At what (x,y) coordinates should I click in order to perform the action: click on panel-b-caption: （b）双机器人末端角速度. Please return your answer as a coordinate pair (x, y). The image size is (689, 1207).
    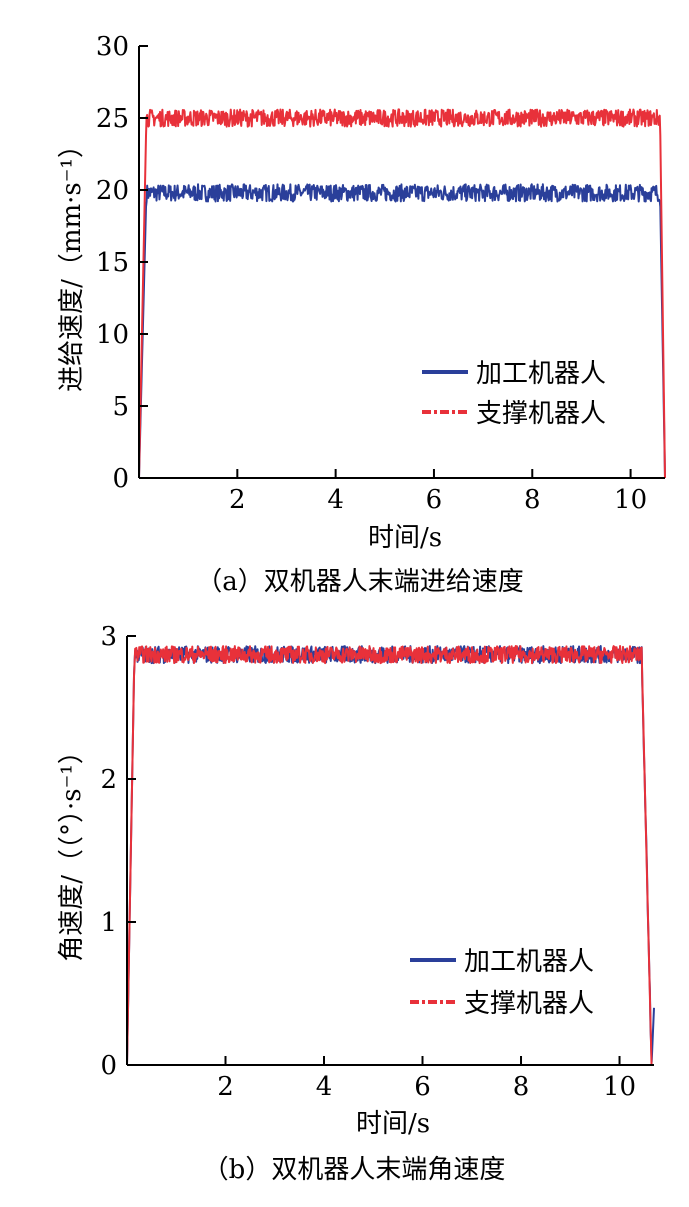
    Looking at the image, I should click on (354, 1170).